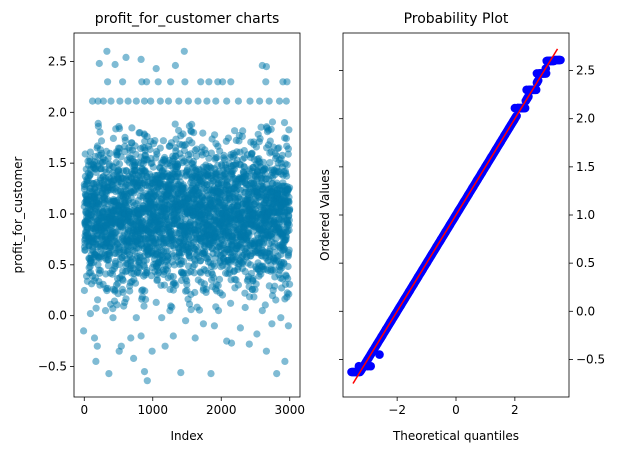 The width and height of the screenshot is (622, 453). I want to click on right-x-axis: −2 0 2, so click(453, 407).